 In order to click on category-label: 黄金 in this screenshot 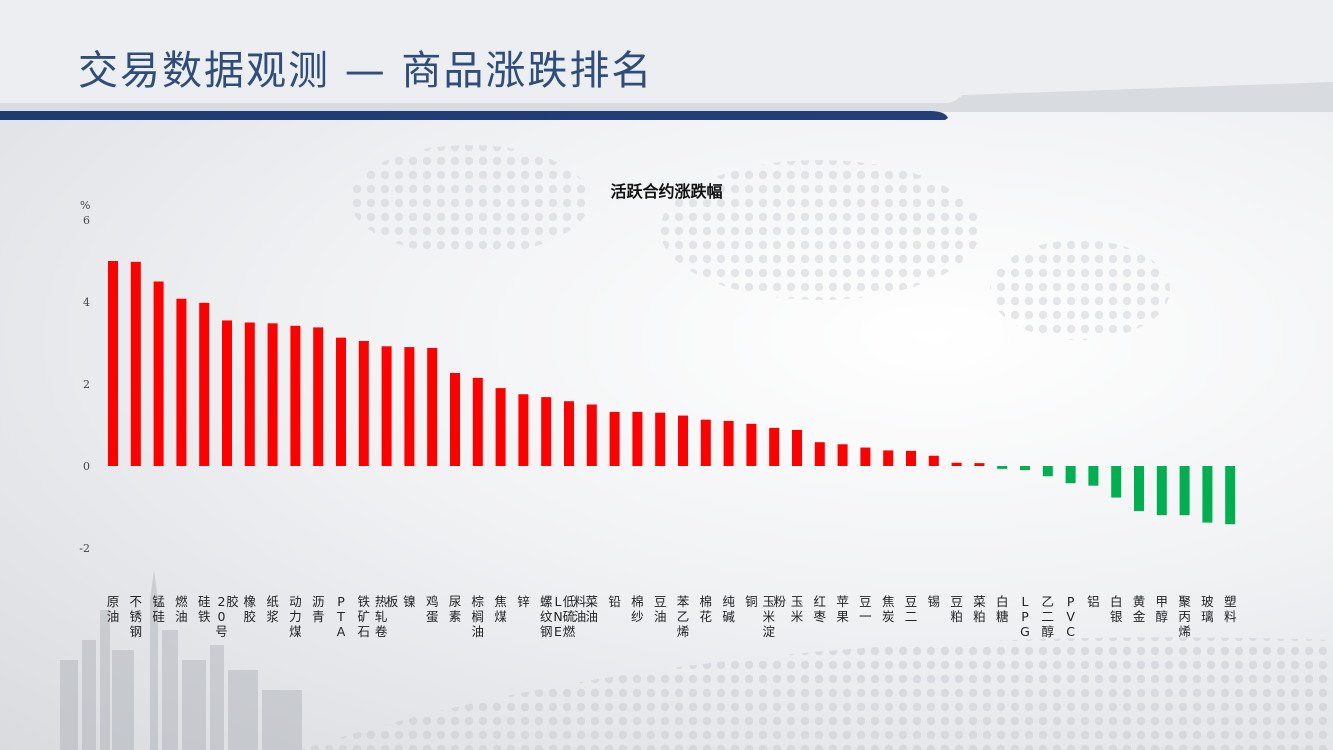, I will do `click(1139, 609)`.